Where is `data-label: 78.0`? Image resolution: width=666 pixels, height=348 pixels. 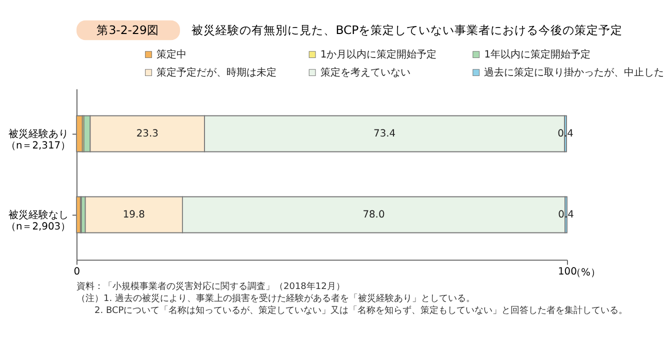
data-label: 78.0 is located at coordinates (373, 214).